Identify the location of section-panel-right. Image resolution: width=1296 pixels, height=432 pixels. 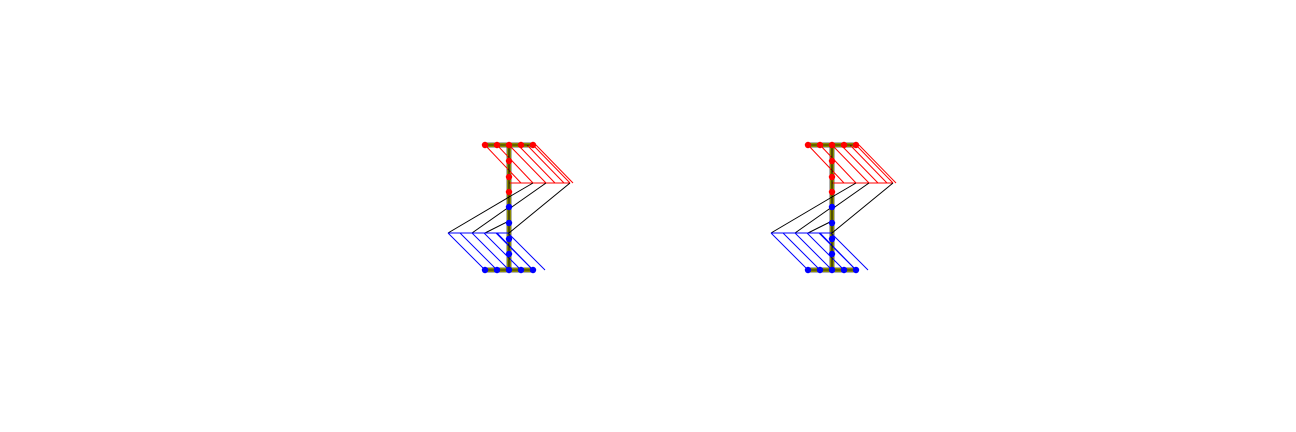
(833, 207).